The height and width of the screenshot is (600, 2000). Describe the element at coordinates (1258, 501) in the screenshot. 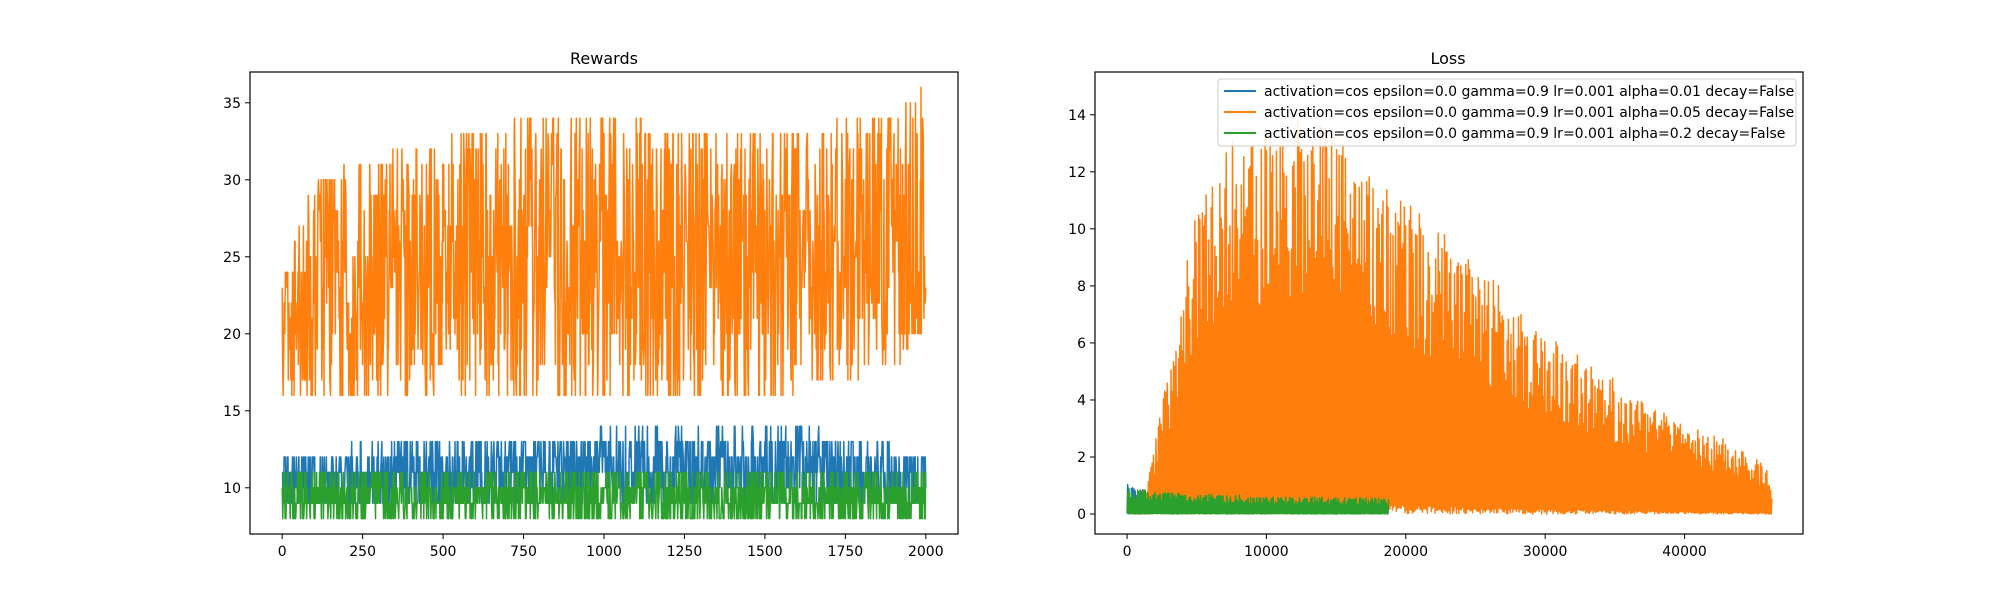

I see `loss-series-green-line` at that location.